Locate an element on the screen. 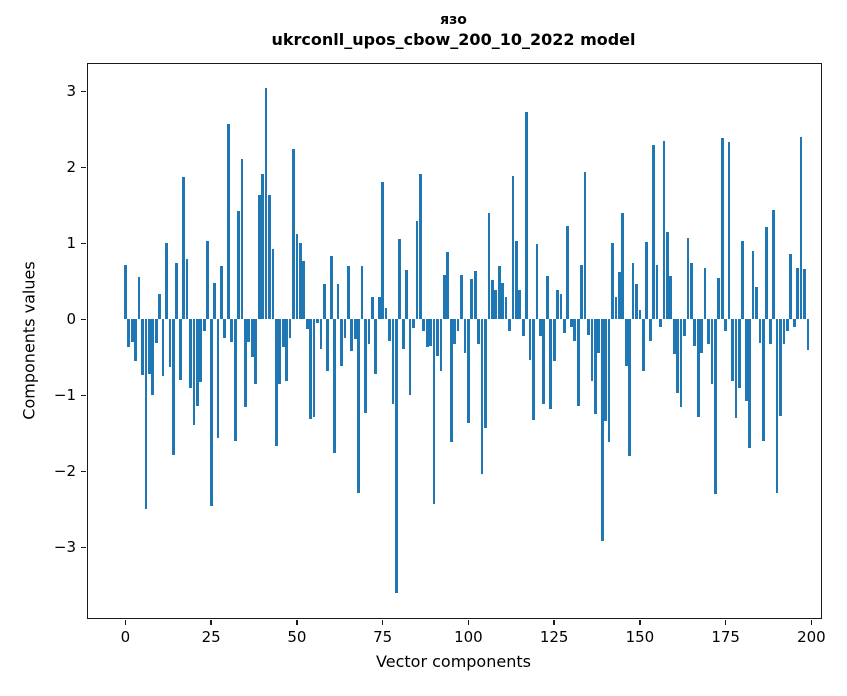 Image resolution: width=847 pixels, height=696 pixels. x-tick-label: 125 is located at coordinates (554, 637).